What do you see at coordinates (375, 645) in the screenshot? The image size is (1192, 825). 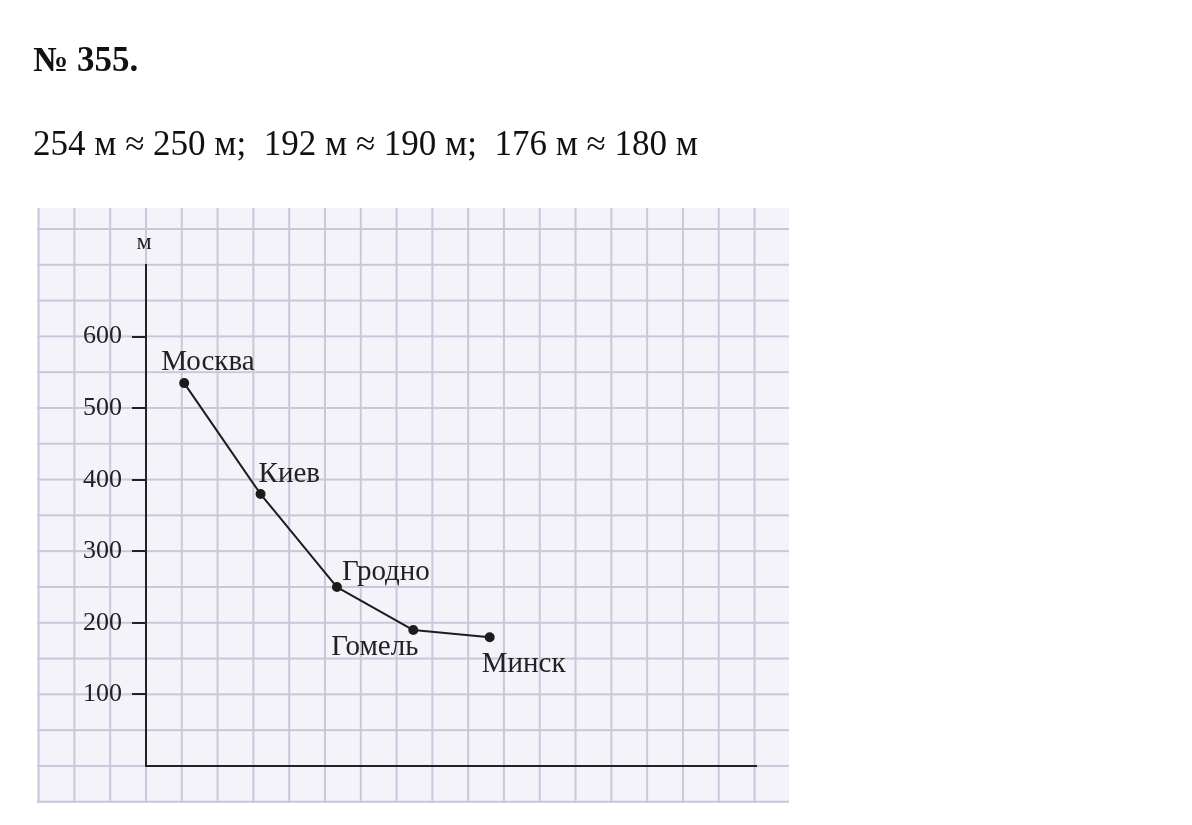 I see `annotation: Гомель` at bounding box center [375, 645].